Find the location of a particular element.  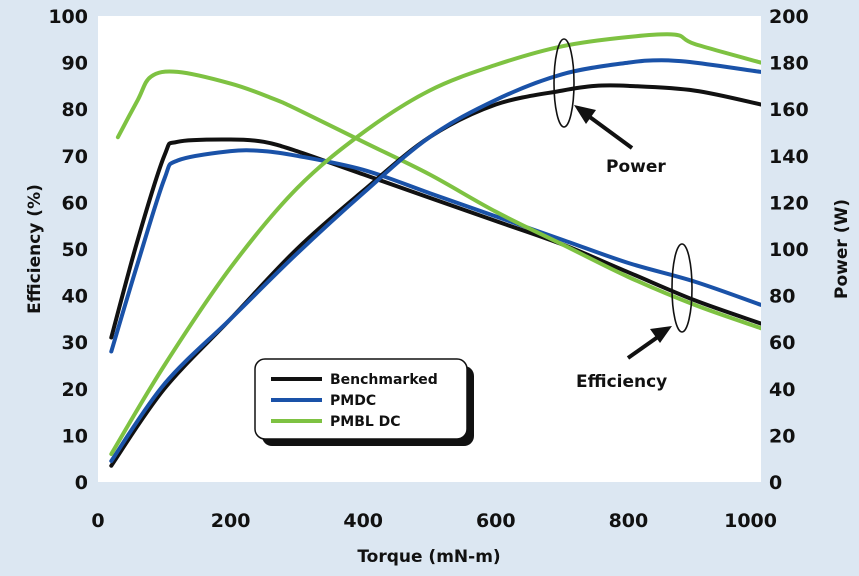

x-tick-label: 600 is located at coordinates (496, 521).